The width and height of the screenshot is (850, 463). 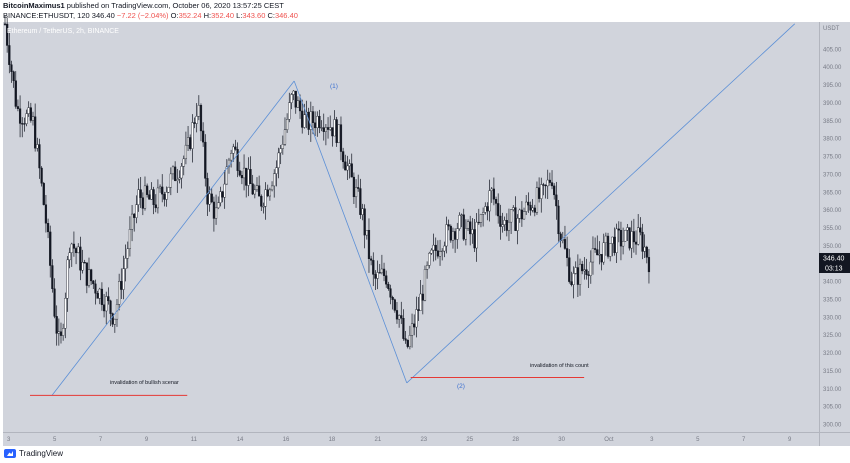 What do you see at coordinates (240, 440) in the screenshot?
I see `time-tick-label: 14` at bounding box center [240, 440].